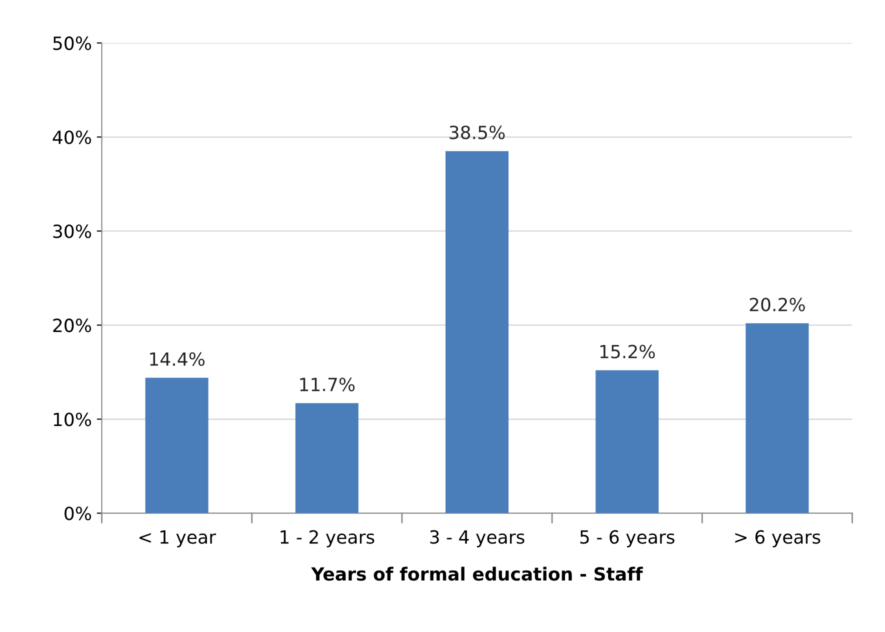 This screenshot has height=632, width=885. I want to click on y-tick-label: 30%, so click(72, 231).